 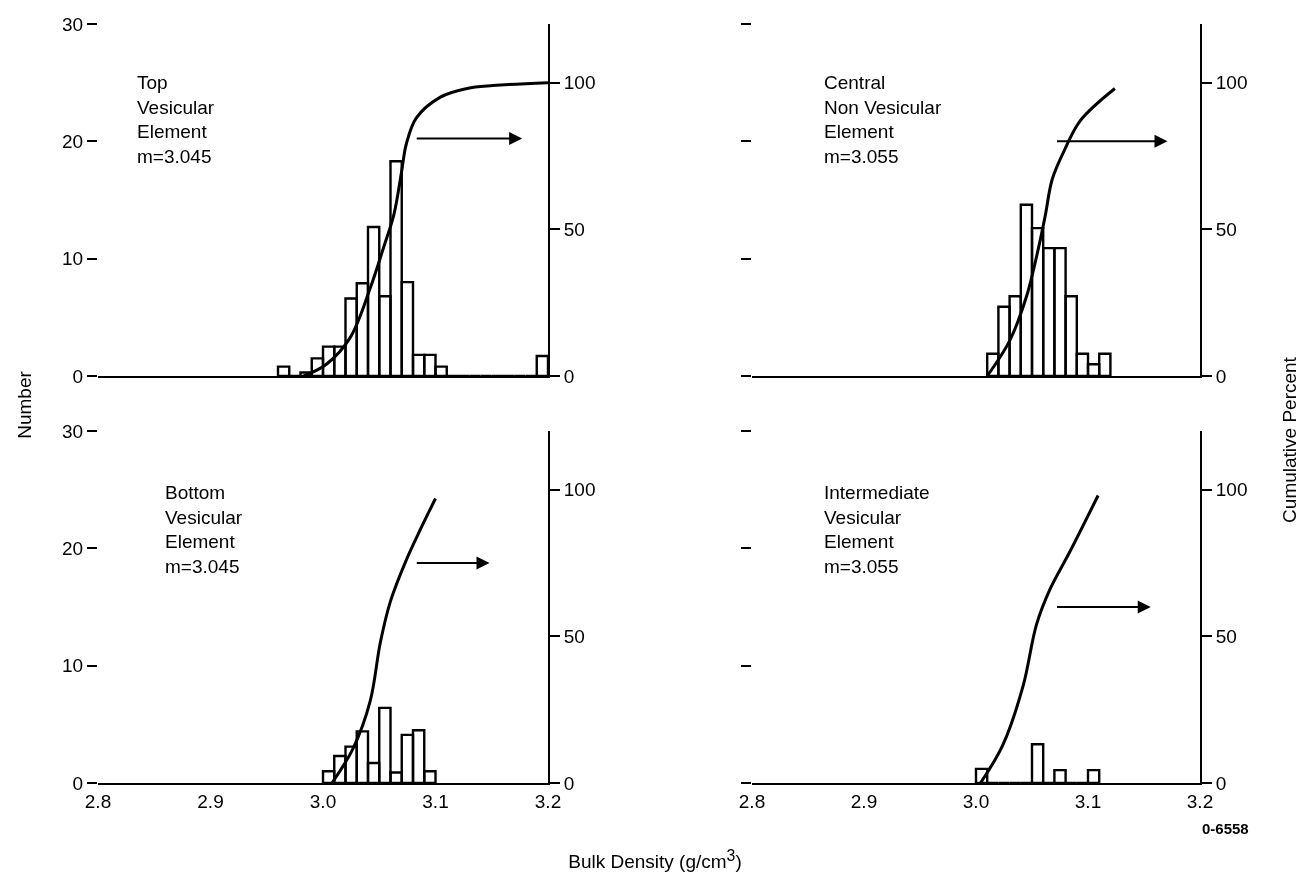 What do you see at coordinates (176, 120) in the screenshot?
I see `annotation: Top Vesicular Element m=3.045` at bounding box center [176, 120].